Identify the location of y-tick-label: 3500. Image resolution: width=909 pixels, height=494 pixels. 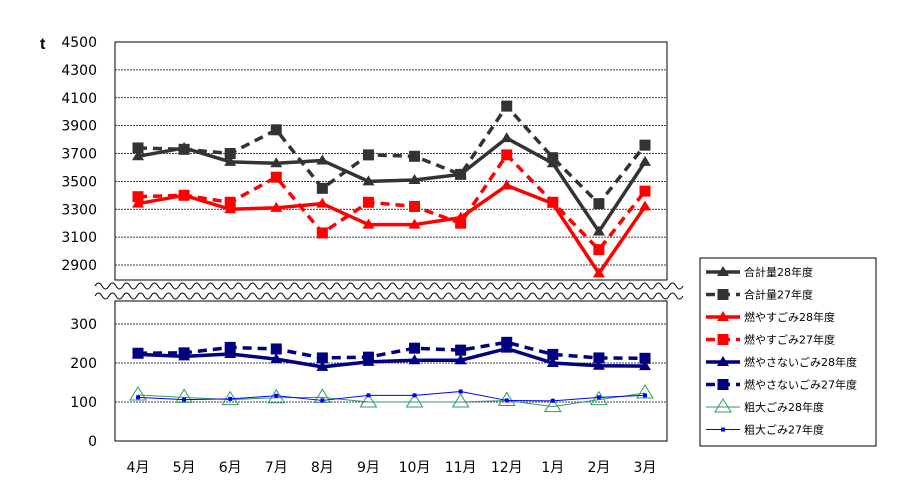
(79, 182).